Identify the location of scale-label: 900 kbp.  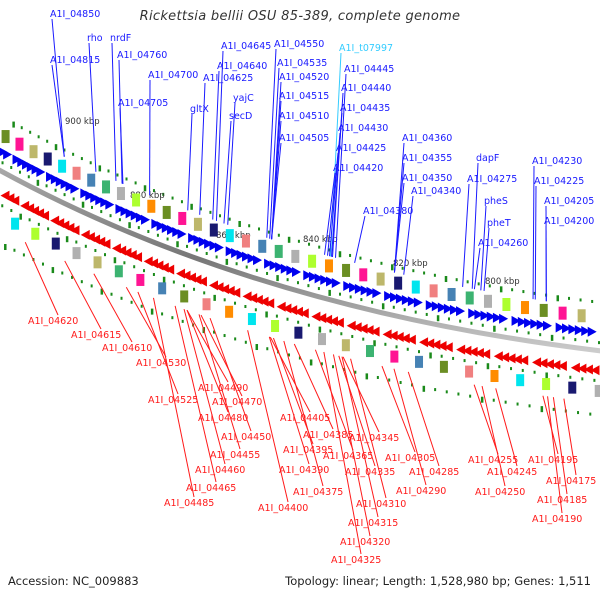
(82, 122).